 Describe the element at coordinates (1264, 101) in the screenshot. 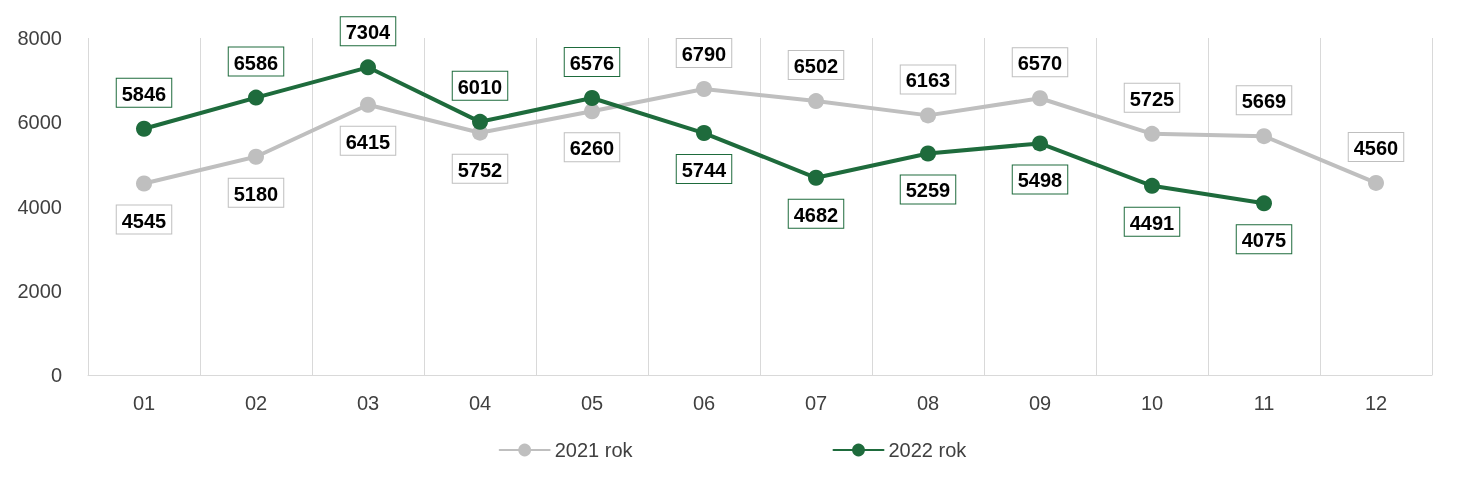

I see `data-label: 5669` at that location.